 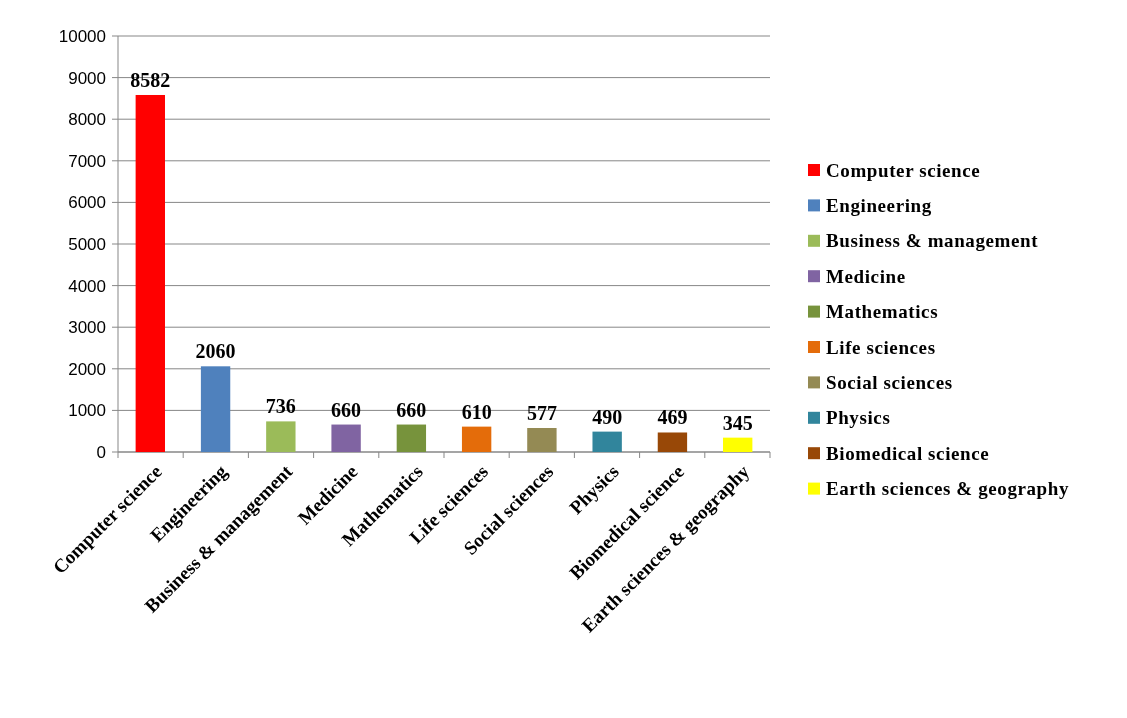 I want to click on y-tick-label: 5000, so click(x=87, y=244).